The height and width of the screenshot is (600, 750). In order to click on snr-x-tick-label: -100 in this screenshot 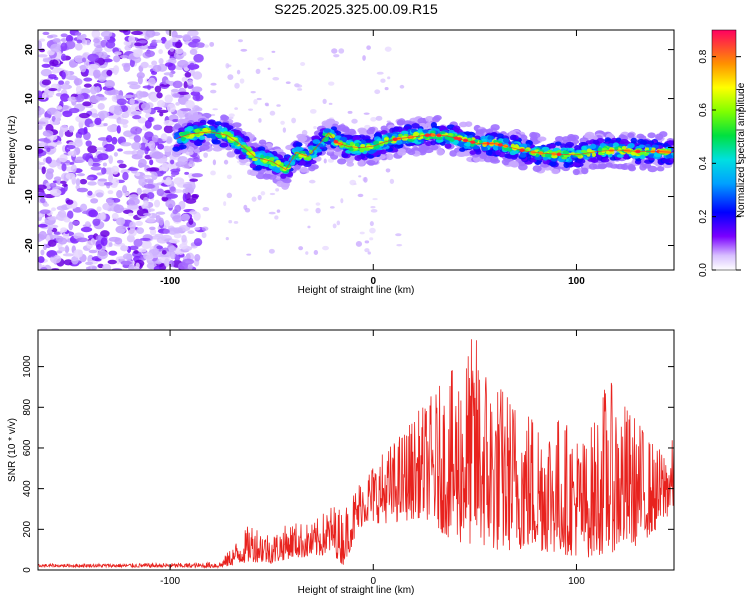, I will do `click(170, 581)`.